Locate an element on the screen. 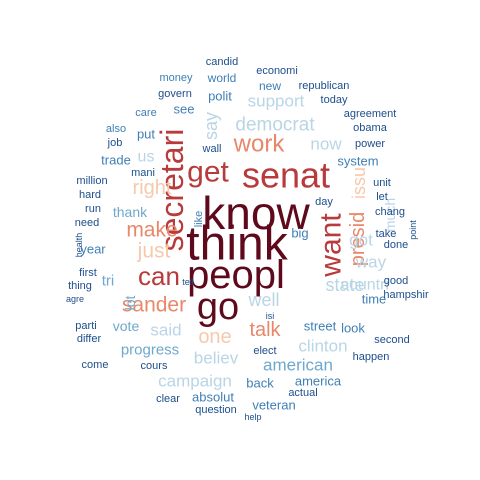  word-put: put is located at coordinates (146, 134).